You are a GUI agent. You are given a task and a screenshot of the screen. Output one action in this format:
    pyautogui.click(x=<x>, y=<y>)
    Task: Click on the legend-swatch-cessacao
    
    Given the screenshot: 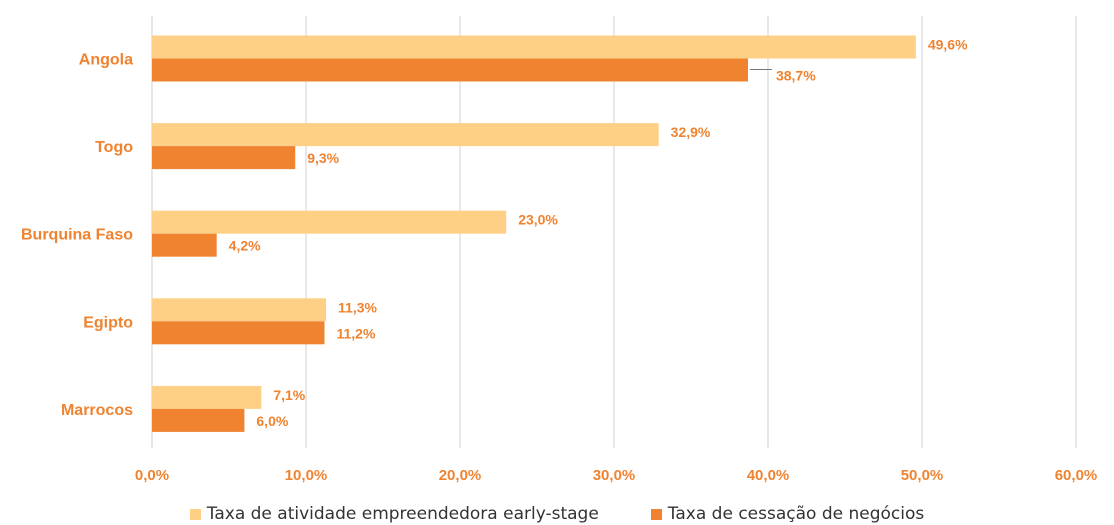 What is the action you would take?
    pyautogui.click(x=656, y=514)
    